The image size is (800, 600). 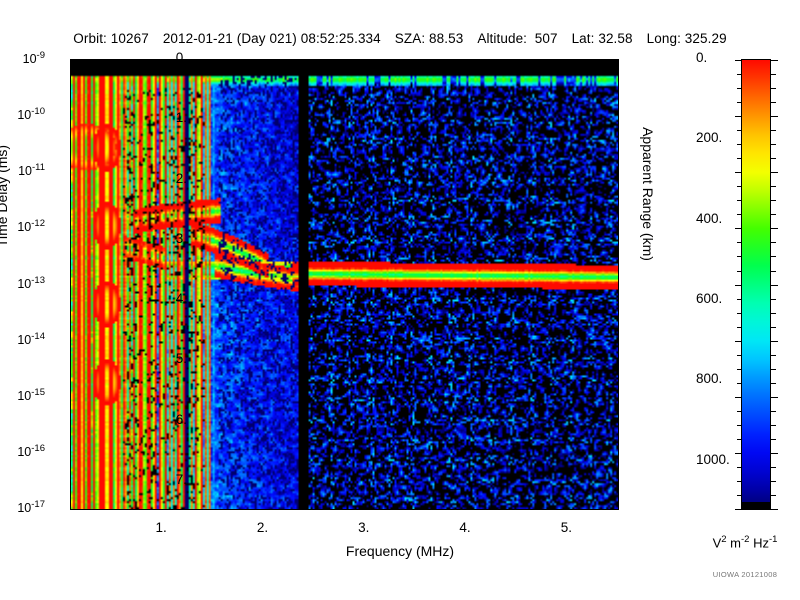 I want to click on colorbar-tick-label: 10-11, so click(x=31, y=170).